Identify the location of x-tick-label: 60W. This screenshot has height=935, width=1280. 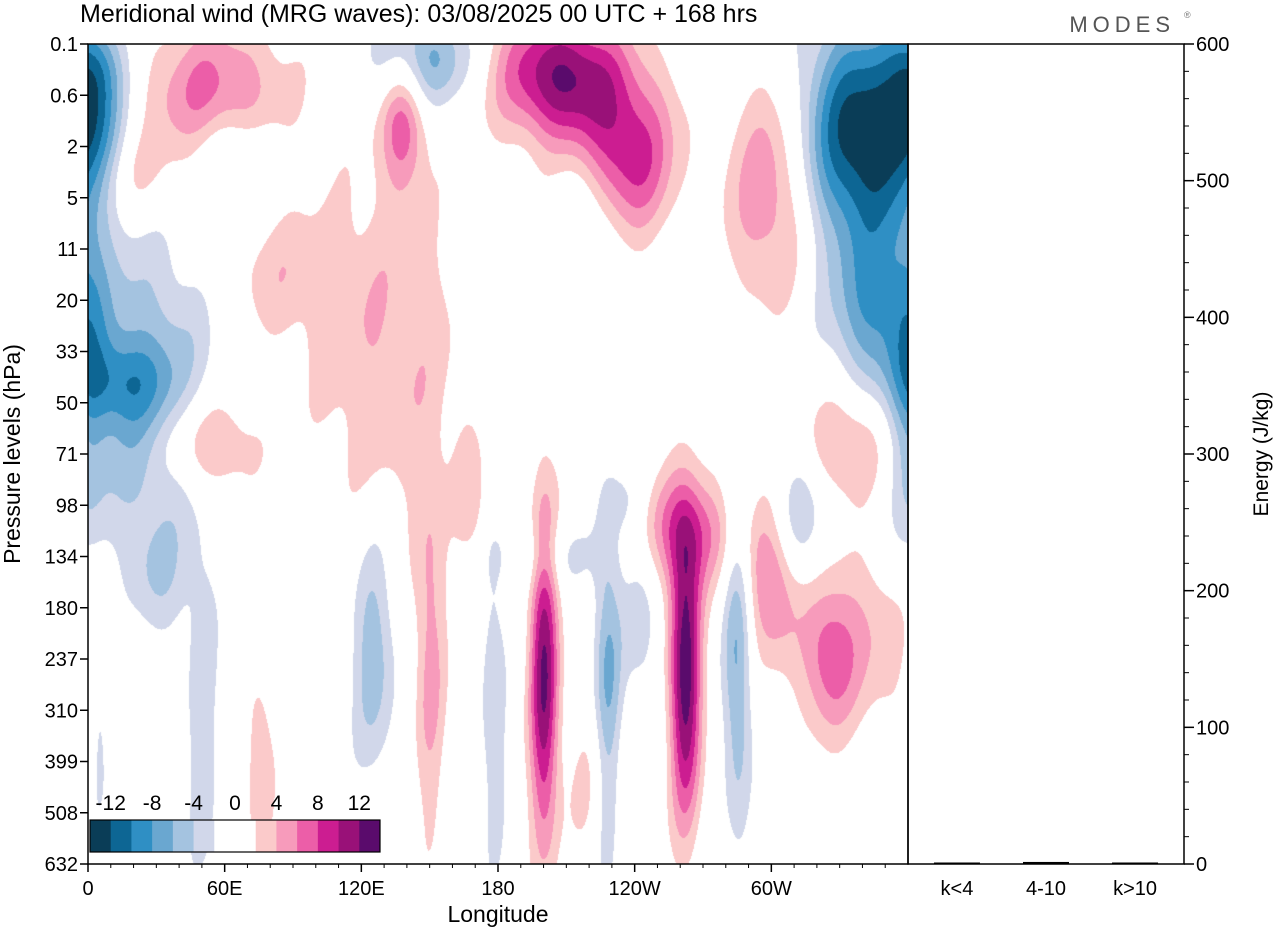
(771, 889).